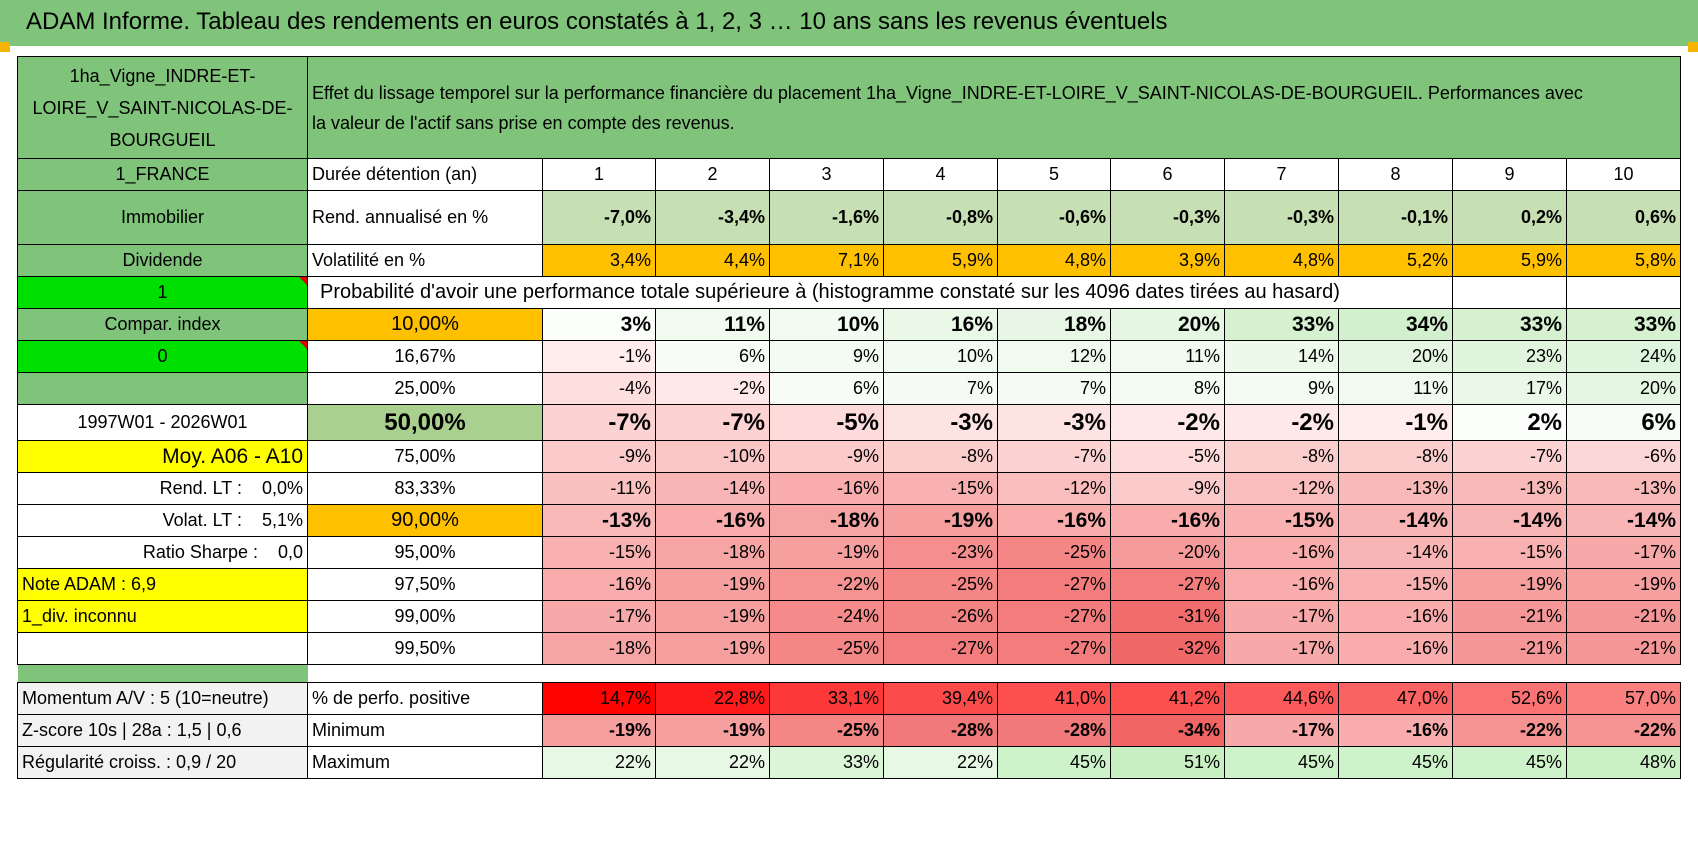 The height and width of the screenshot is (848, 1698). I want to click on percentile-label: 83,33%, so click(425, 488).